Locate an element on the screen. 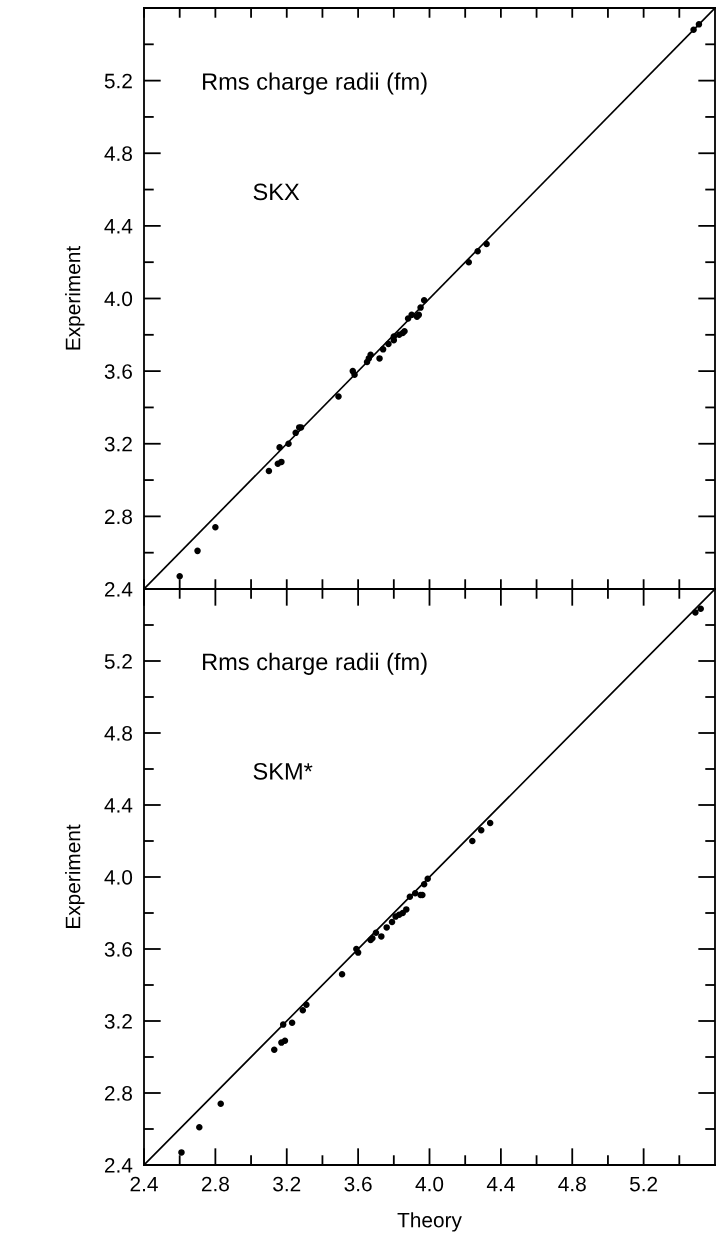 This screenshot has height=1255, width=723. annotation: SKX is located at coordinates (276, 192).